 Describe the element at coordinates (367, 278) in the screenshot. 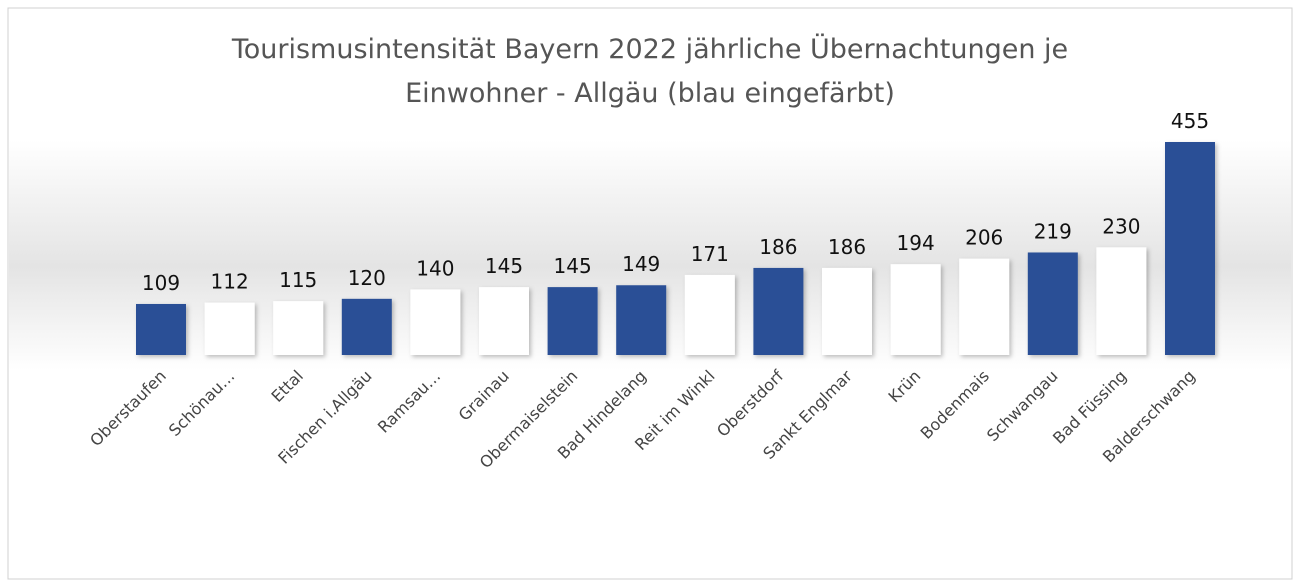

I see `data-label: 120` at that location.